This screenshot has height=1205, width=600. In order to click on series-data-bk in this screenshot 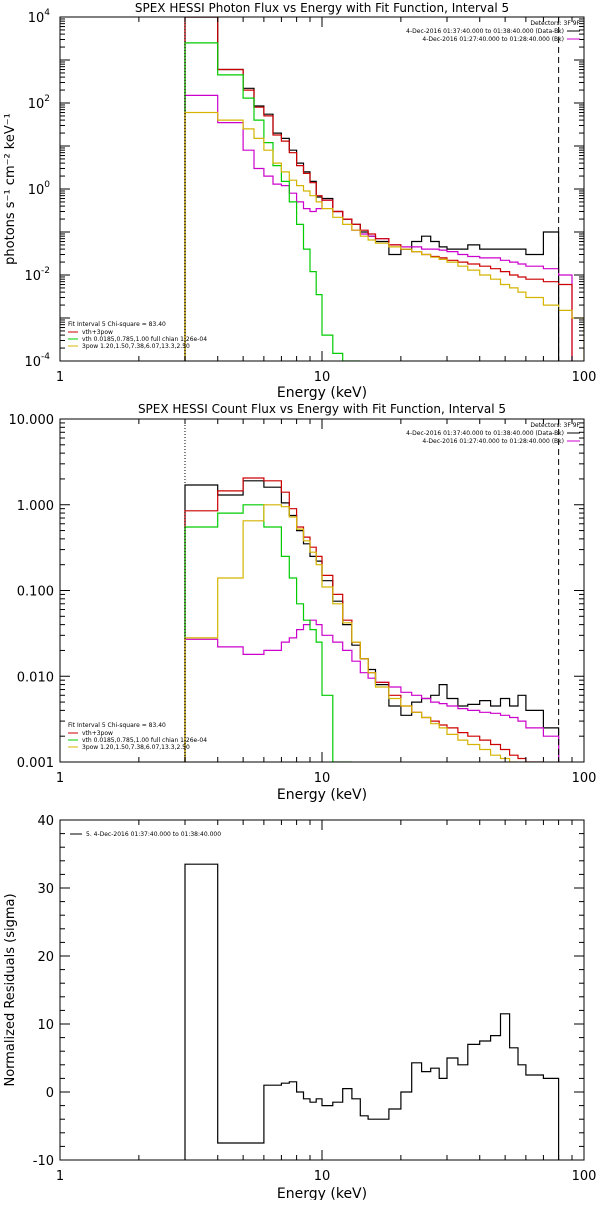, I will do `click(372, 621)`.